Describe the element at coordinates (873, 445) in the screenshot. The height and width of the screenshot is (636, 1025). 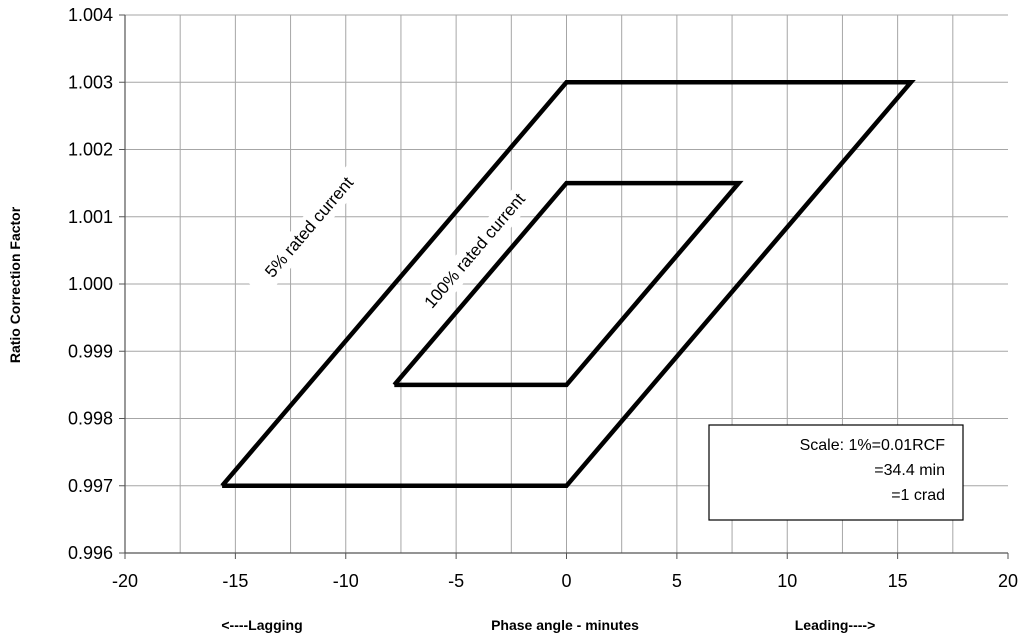
I see `scale-line-1: Scale: 1%=0.01RCF` at that location.